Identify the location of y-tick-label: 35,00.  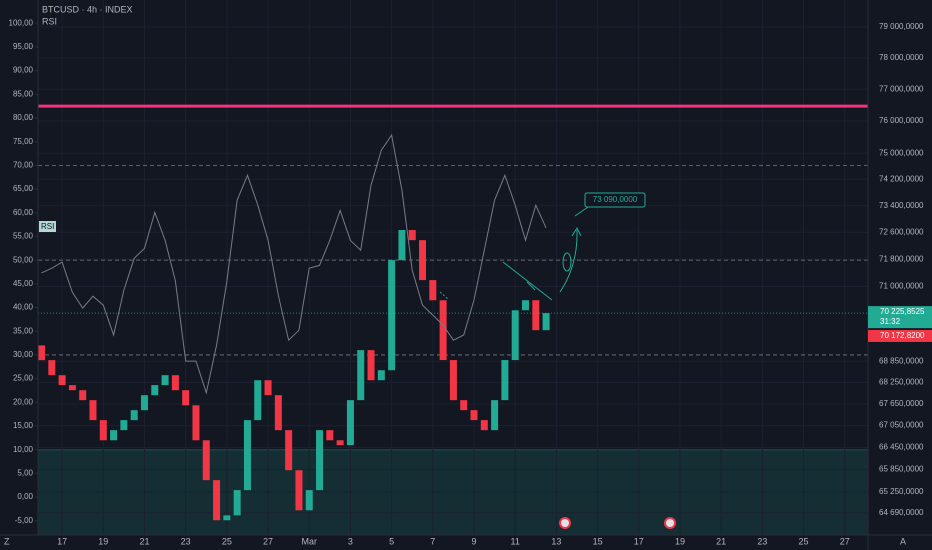
(23, 330).